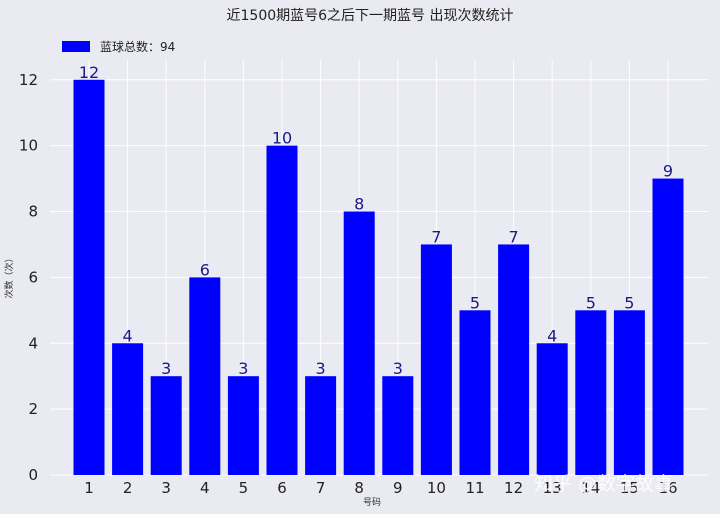 The image size is (720, 518). What do you see at coordinates (359, 204) in the screenshot?
I see `bar-value-label: 8` at bounding box center [359, 204].